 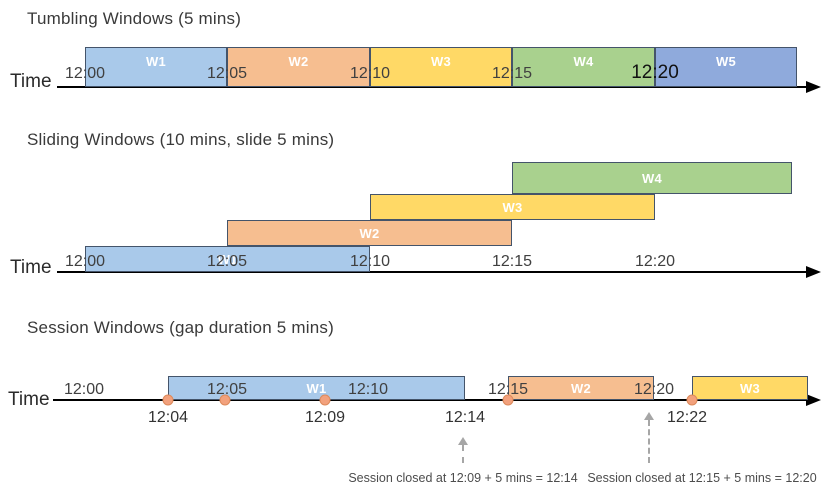 What do you see at coordinates (512, 261) in the screenshot?
I see `sliding-tick-1215: 12:15` at bounding box center [512, 261].